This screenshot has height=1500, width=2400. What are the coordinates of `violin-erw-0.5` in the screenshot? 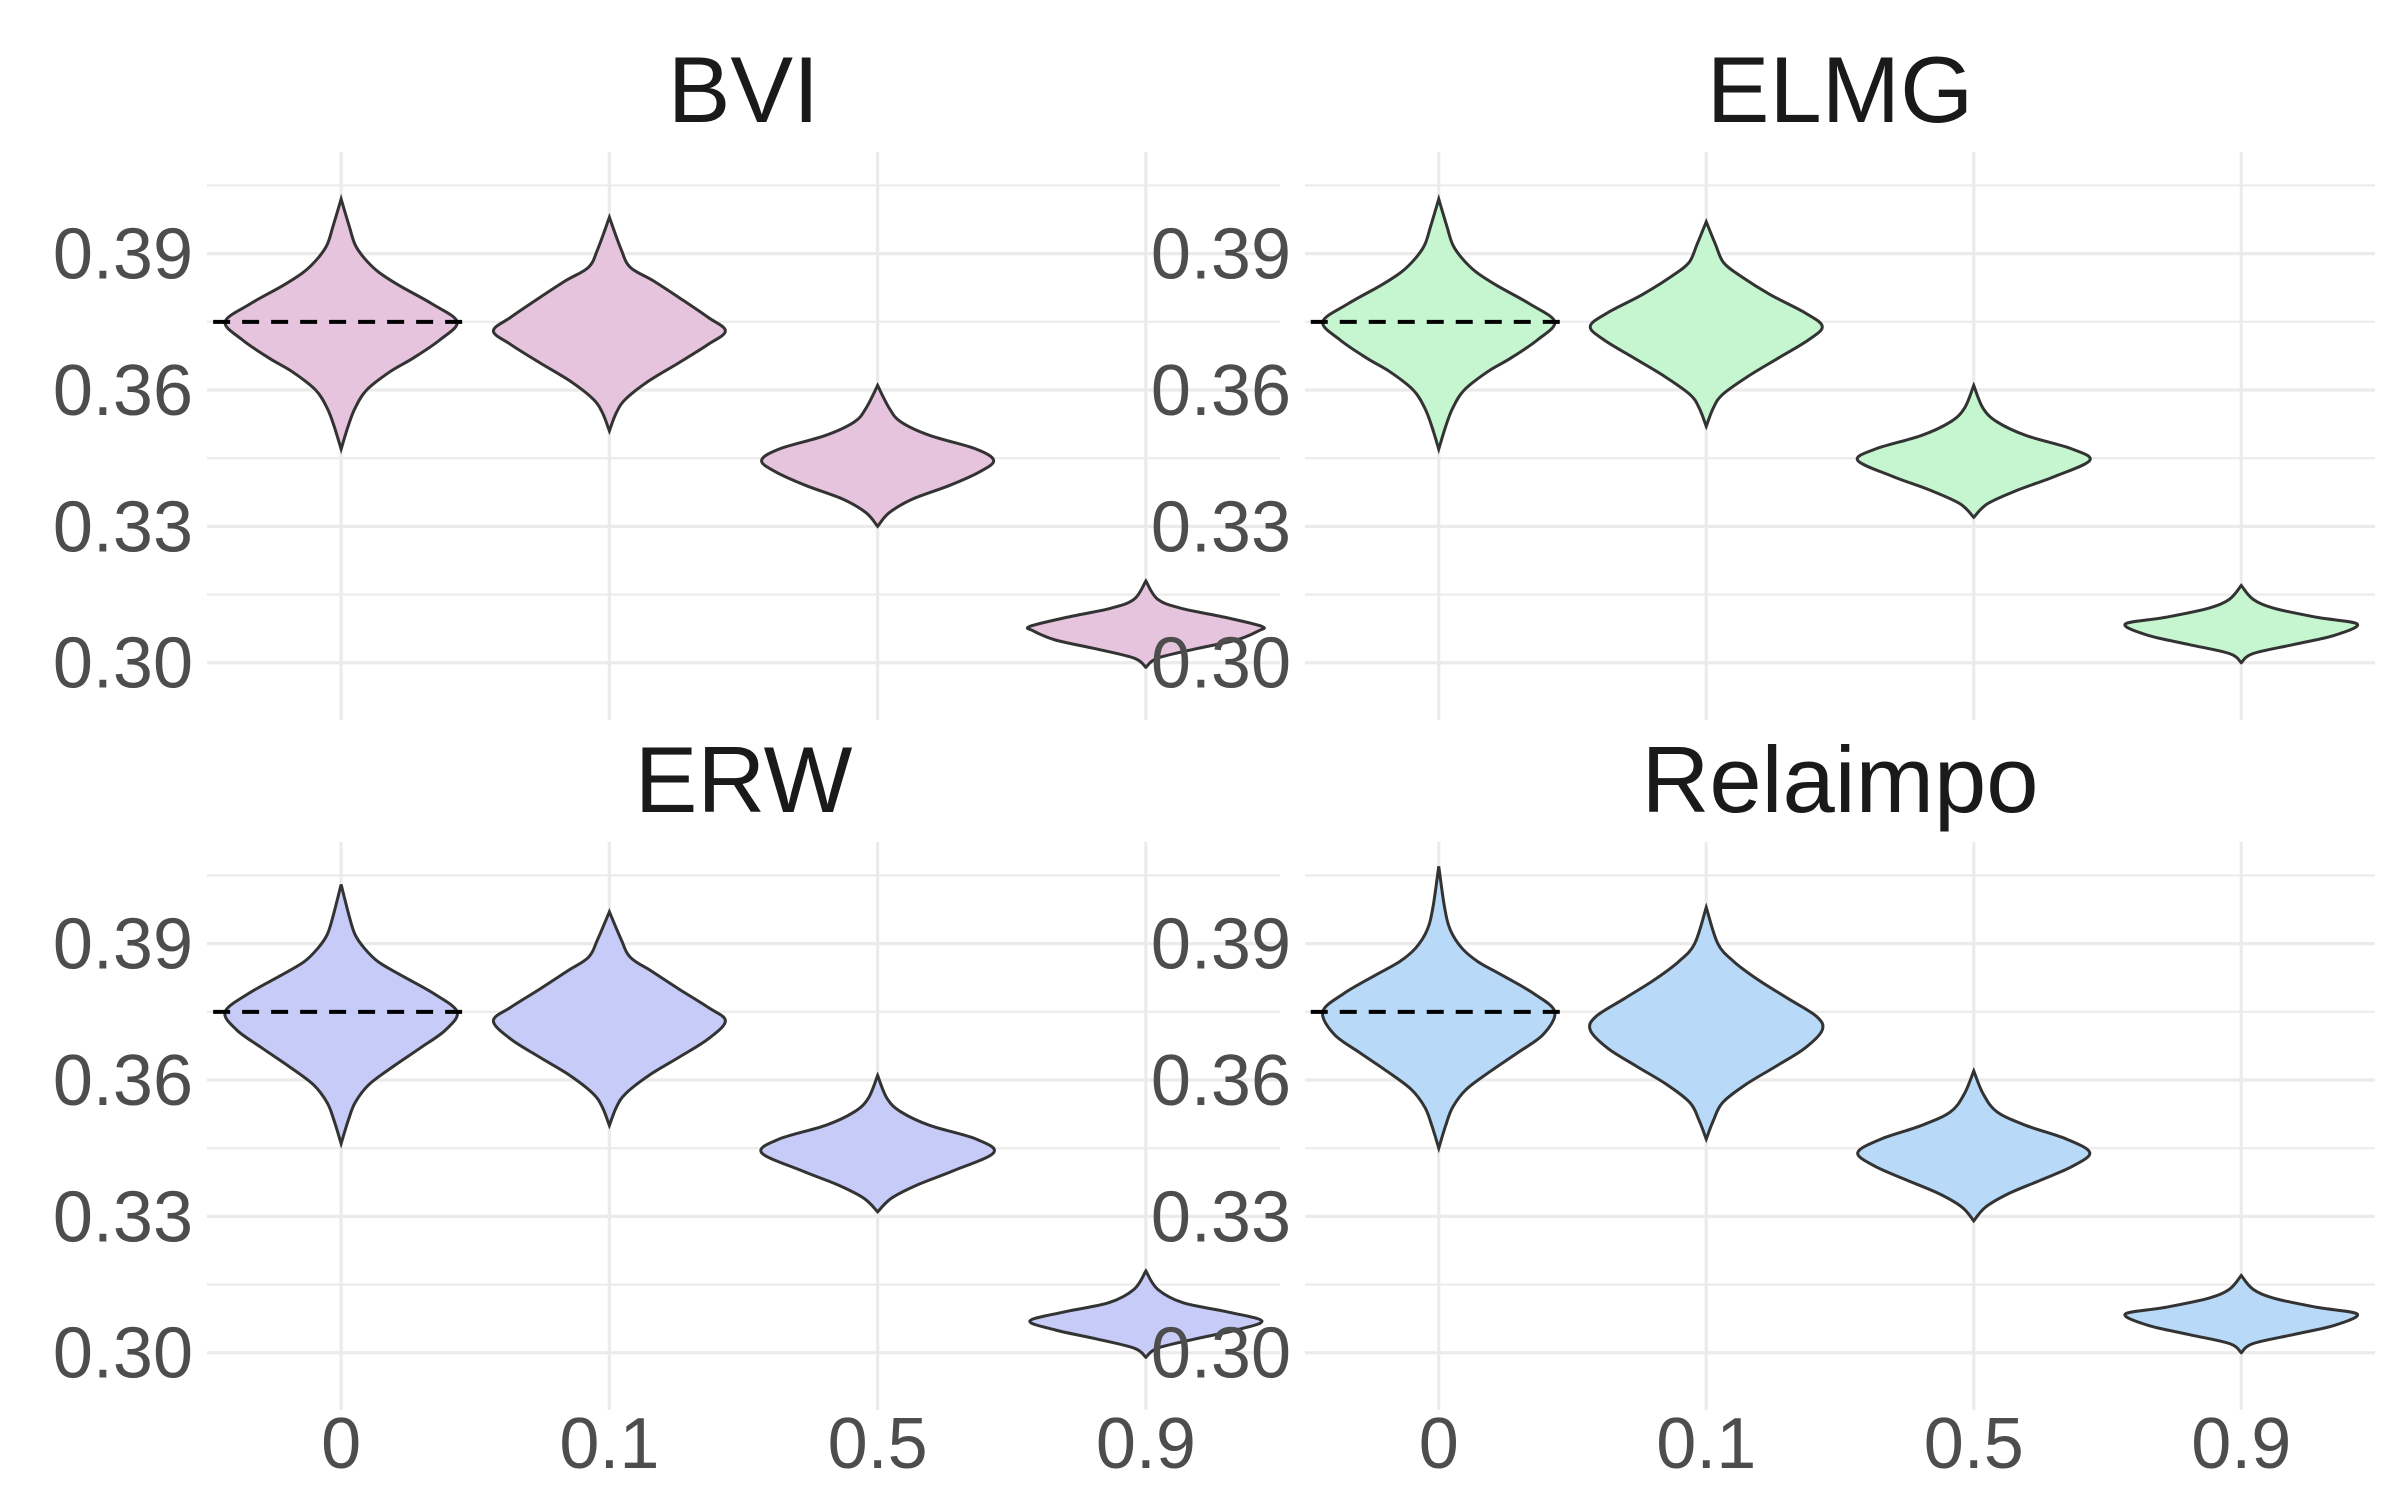 It's located at (877, 1142).